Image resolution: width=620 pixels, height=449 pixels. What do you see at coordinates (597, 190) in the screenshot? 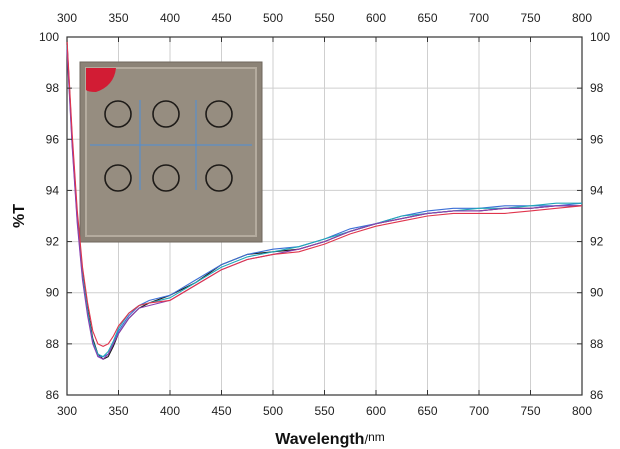
I see `y-tick-label-right: 94` at bounding box center [597, 190].